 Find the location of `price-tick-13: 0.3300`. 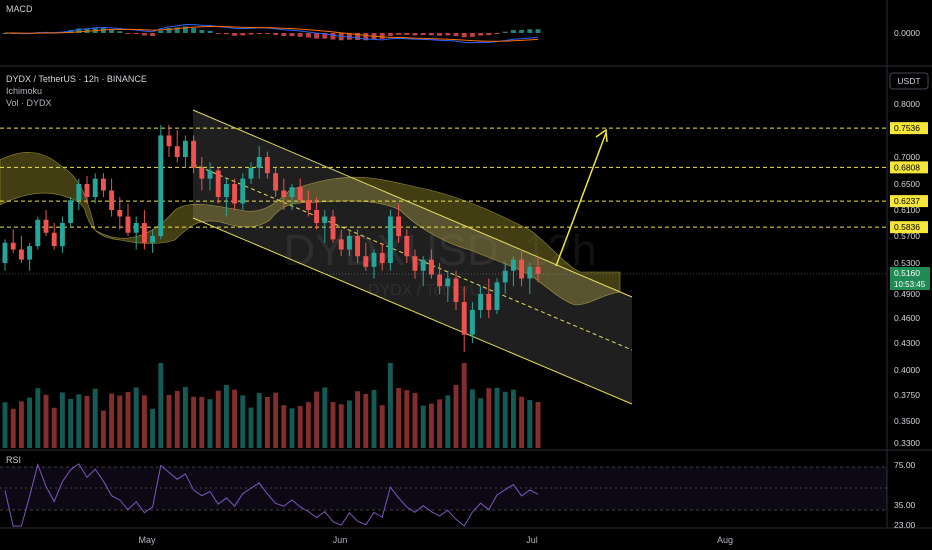

price-tick-13: 0.3300 is located at coordinates (907, 443).